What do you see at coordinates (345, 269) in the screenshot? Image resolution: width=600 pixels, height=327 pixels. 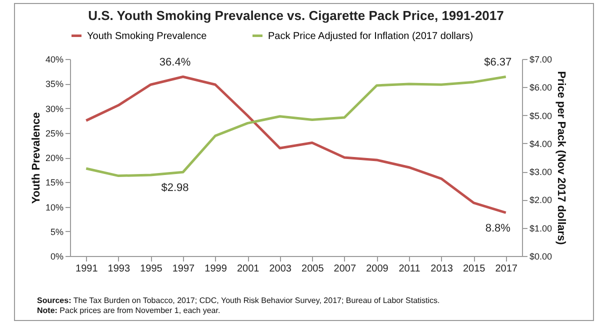 I see `x-tick-label: 2007` at bounding box center [345, 269].